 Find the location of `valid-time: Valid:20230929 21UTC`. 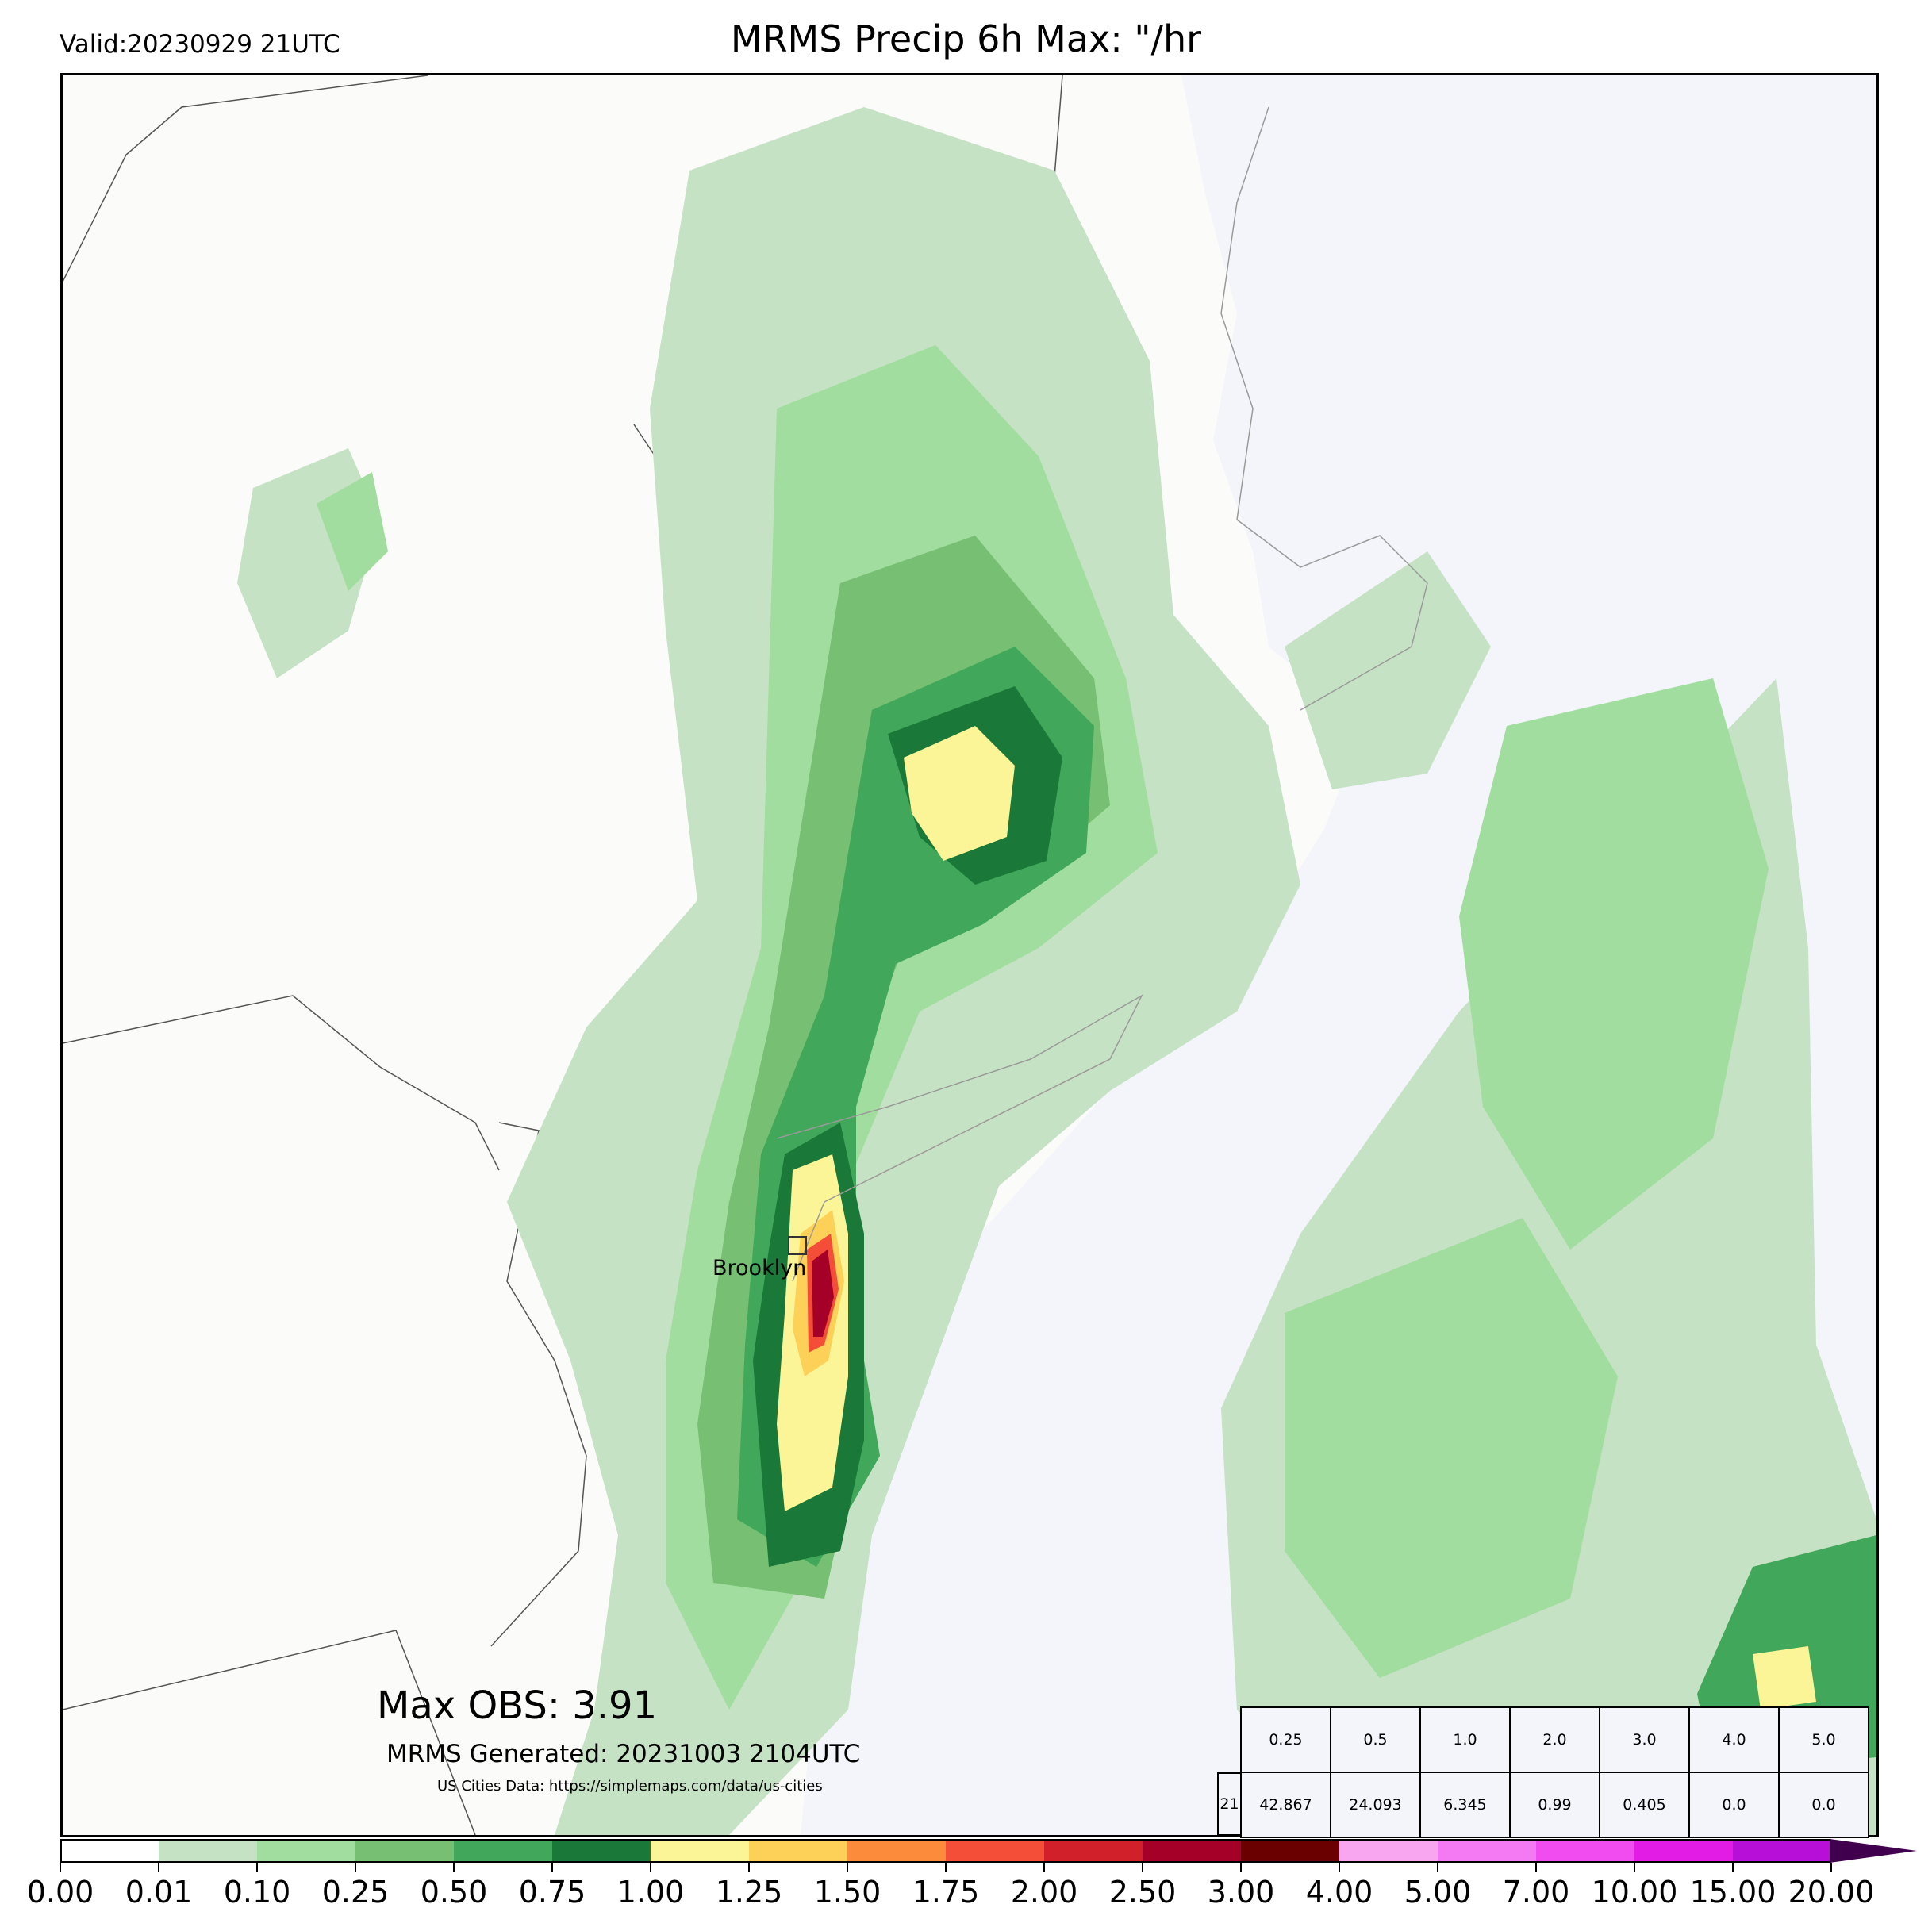

valid-time: Valid:20230929 21UTC is located at coordinates (200, 44).